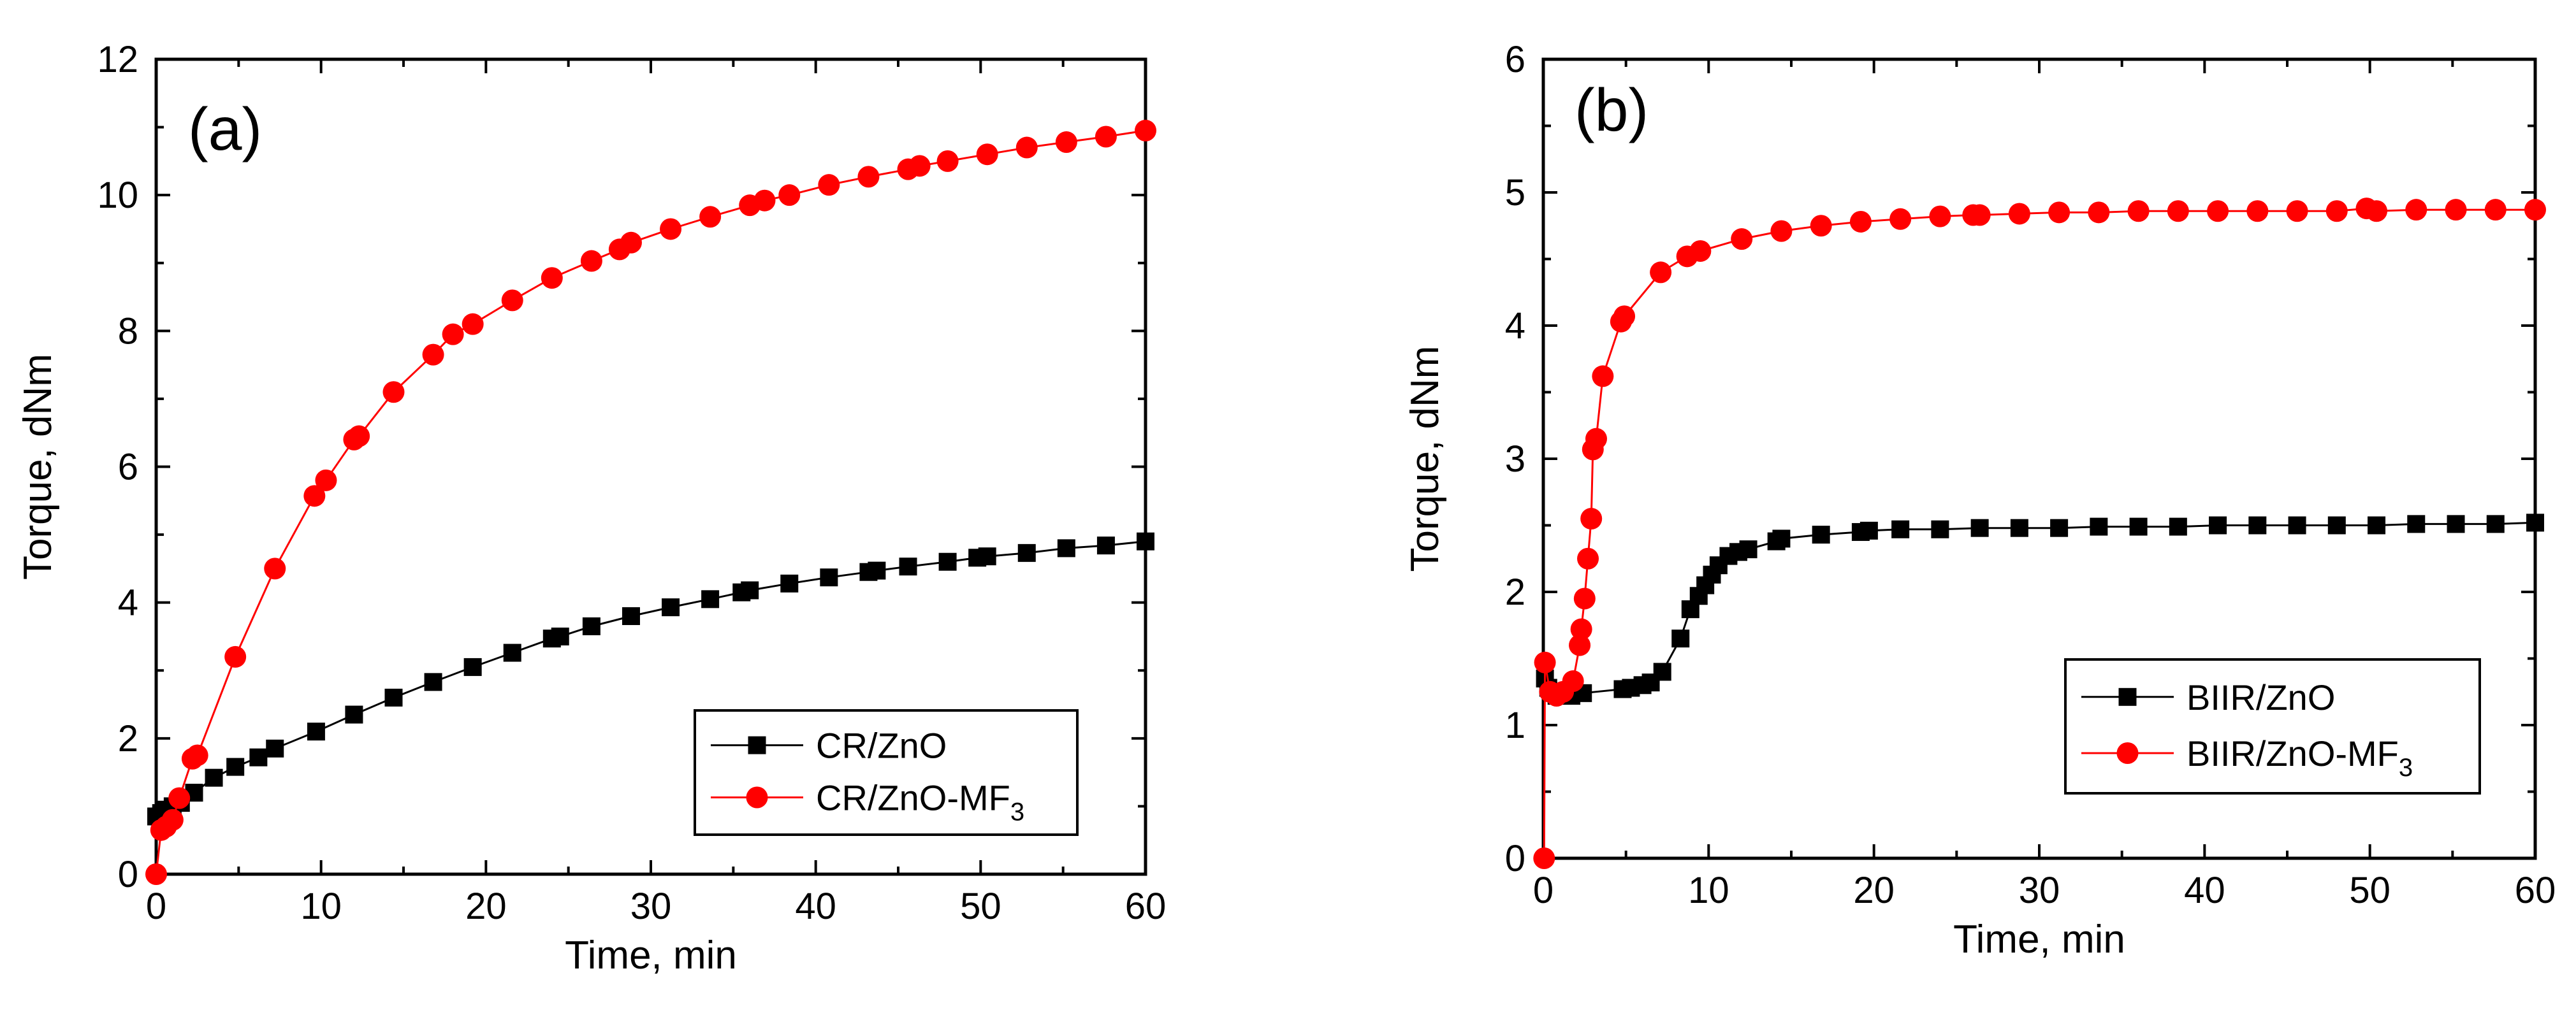 The height and width of the screenshot is (1015, 2576). Describe the element at coordinates (913, 798) in the screenshot. I see `legend-label-base: CR/ZnO-MF` at that location.